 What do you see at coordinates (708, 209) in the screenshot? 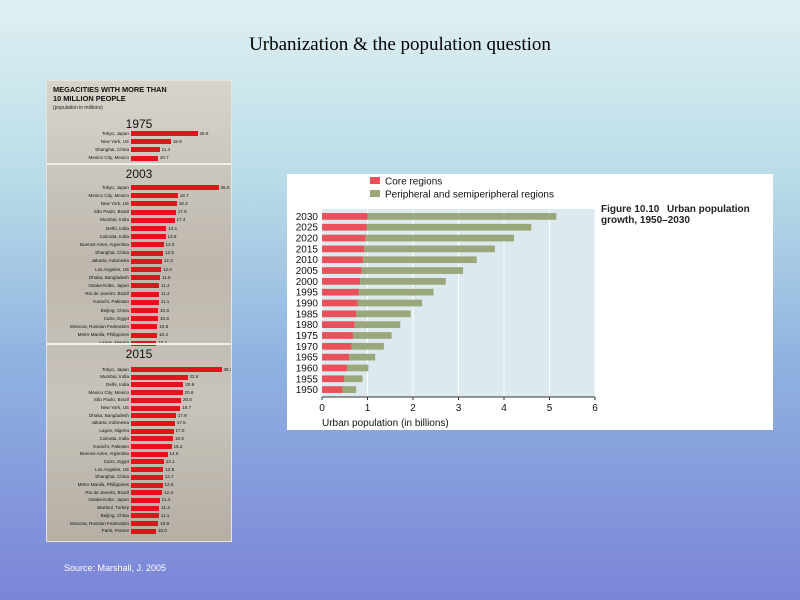
I see `chart-title-line1: Urban population` at bounding box center [708, 209].